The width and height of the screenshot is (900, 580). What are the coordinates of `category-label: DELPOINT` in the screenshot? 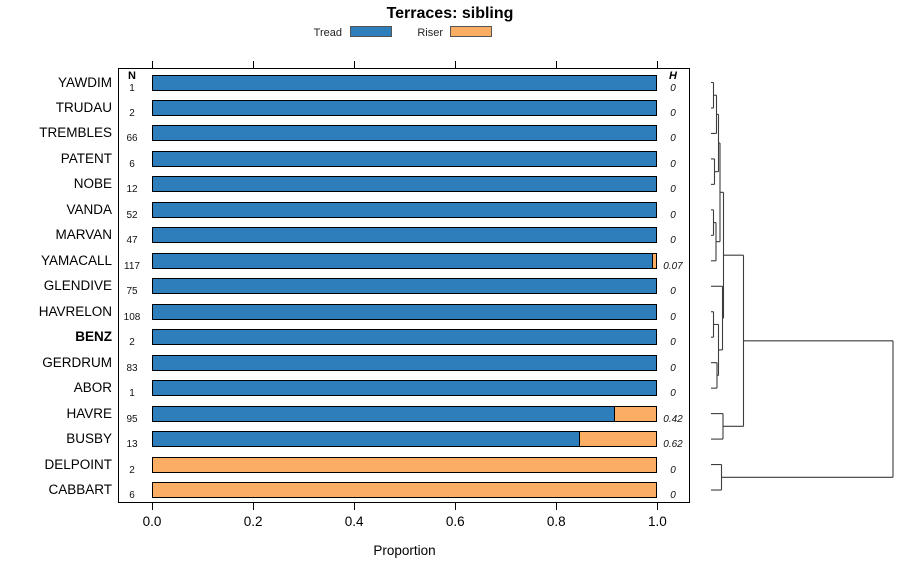 It's located at (78, 464).